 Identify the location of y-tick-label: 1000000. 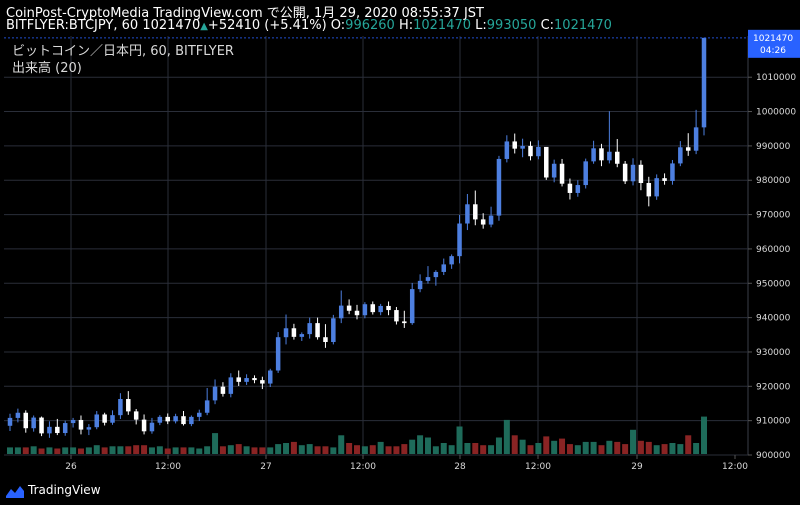
(776, 113).